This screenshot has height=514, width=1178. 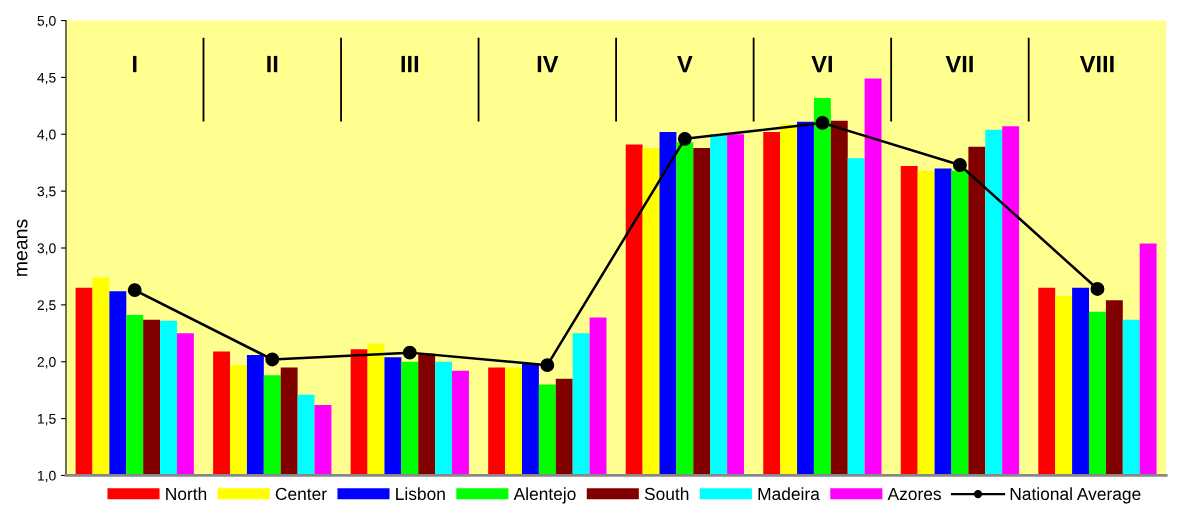 I want to click on y-axis-title: means, so click(x=22, y=247).